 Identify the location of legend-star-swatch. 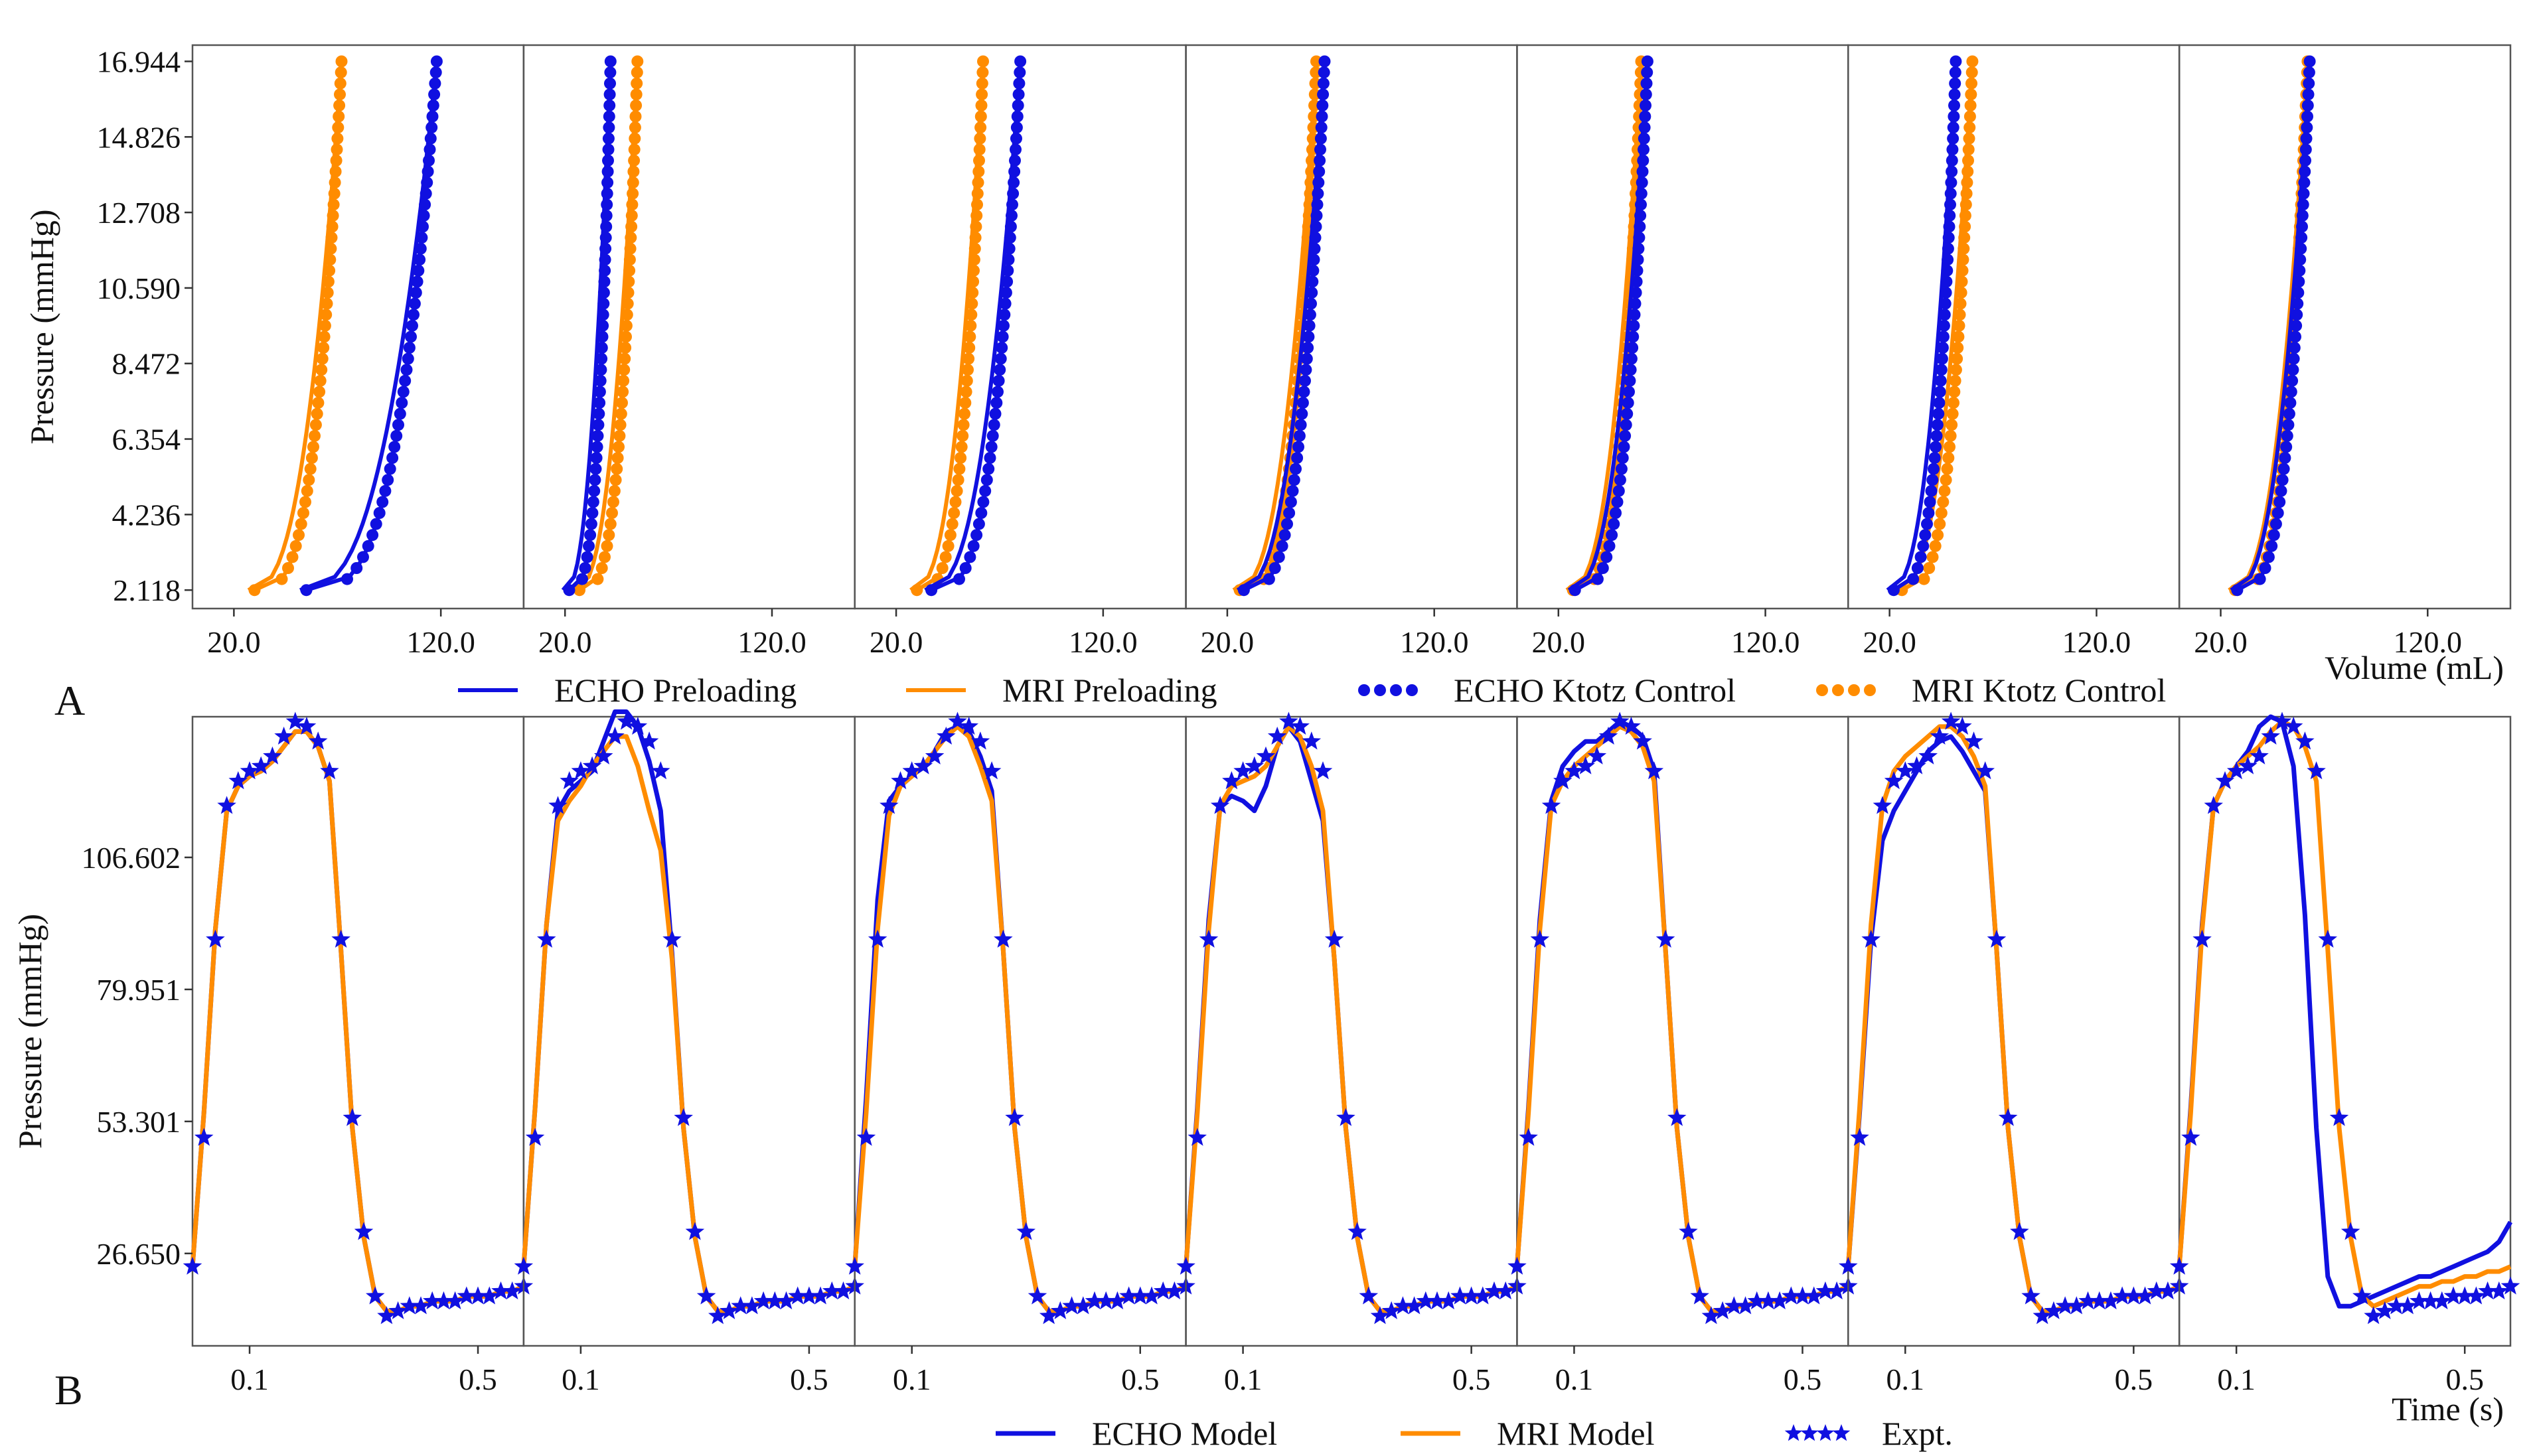
(1793, 1432).